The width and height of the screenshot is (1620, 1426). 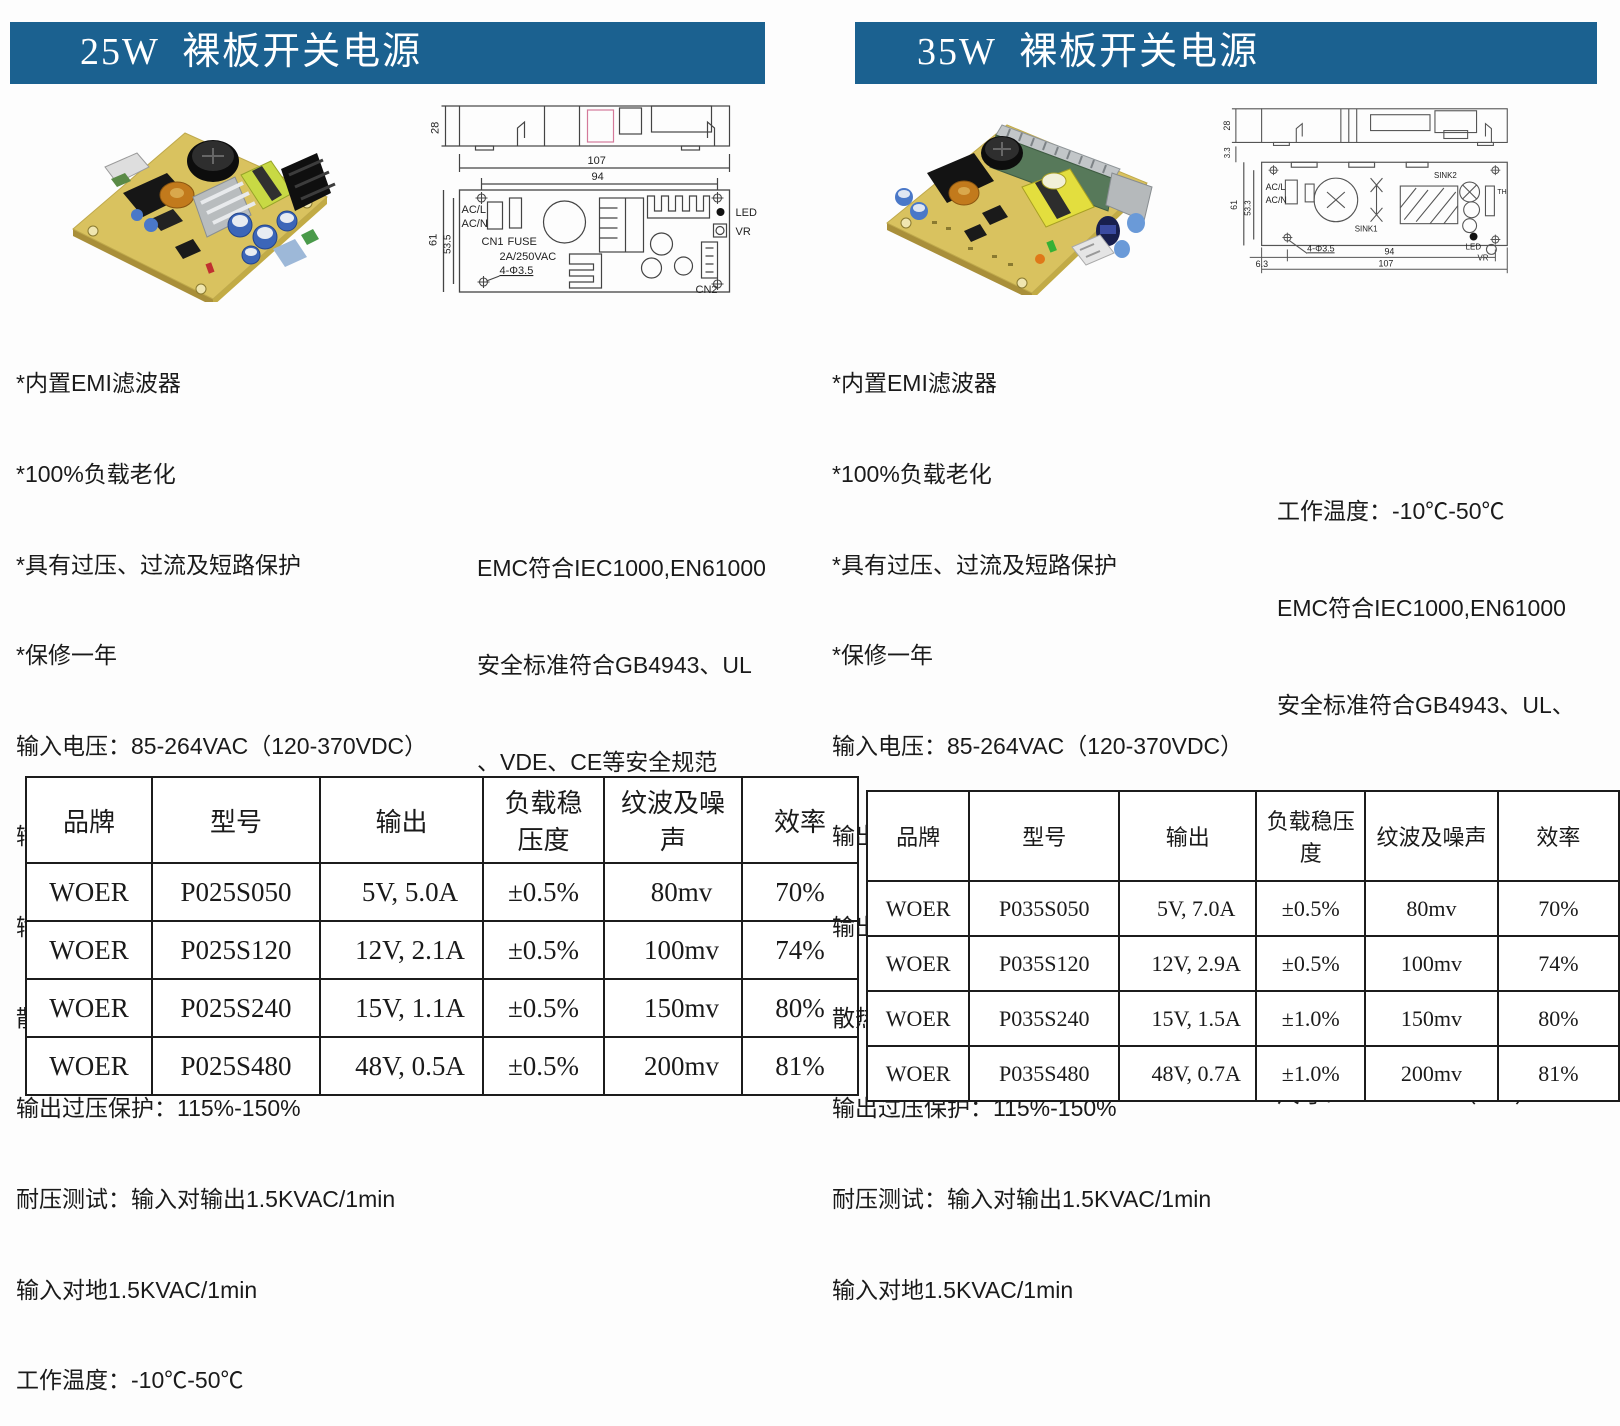 I want to click on heatsink2-outline, so click(x=585, y=271).